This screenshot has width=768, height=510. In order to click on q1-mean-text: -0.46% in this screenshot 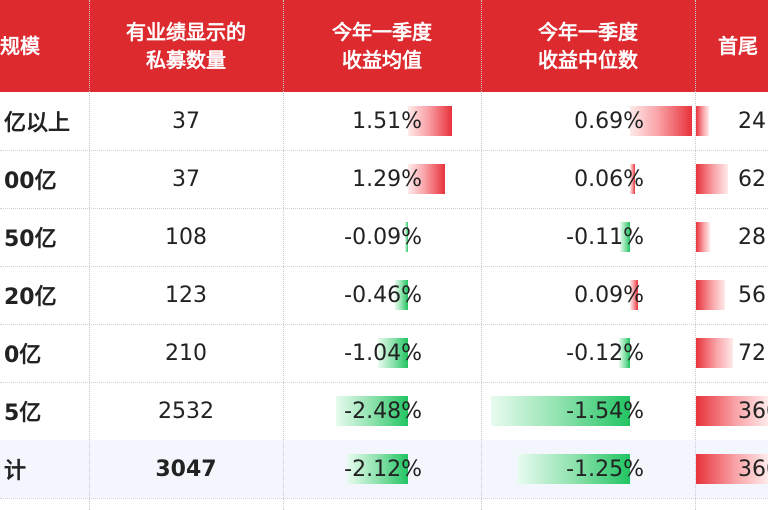, I will do `click(383, 295)`.